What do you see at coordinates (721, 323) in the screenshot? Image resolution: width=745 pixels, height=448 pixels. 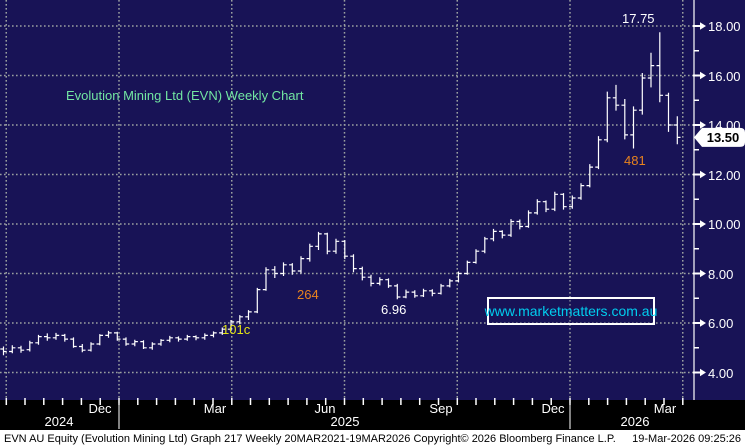 I see `y-axis-label: 6.00` at bounding box center [721, 323].